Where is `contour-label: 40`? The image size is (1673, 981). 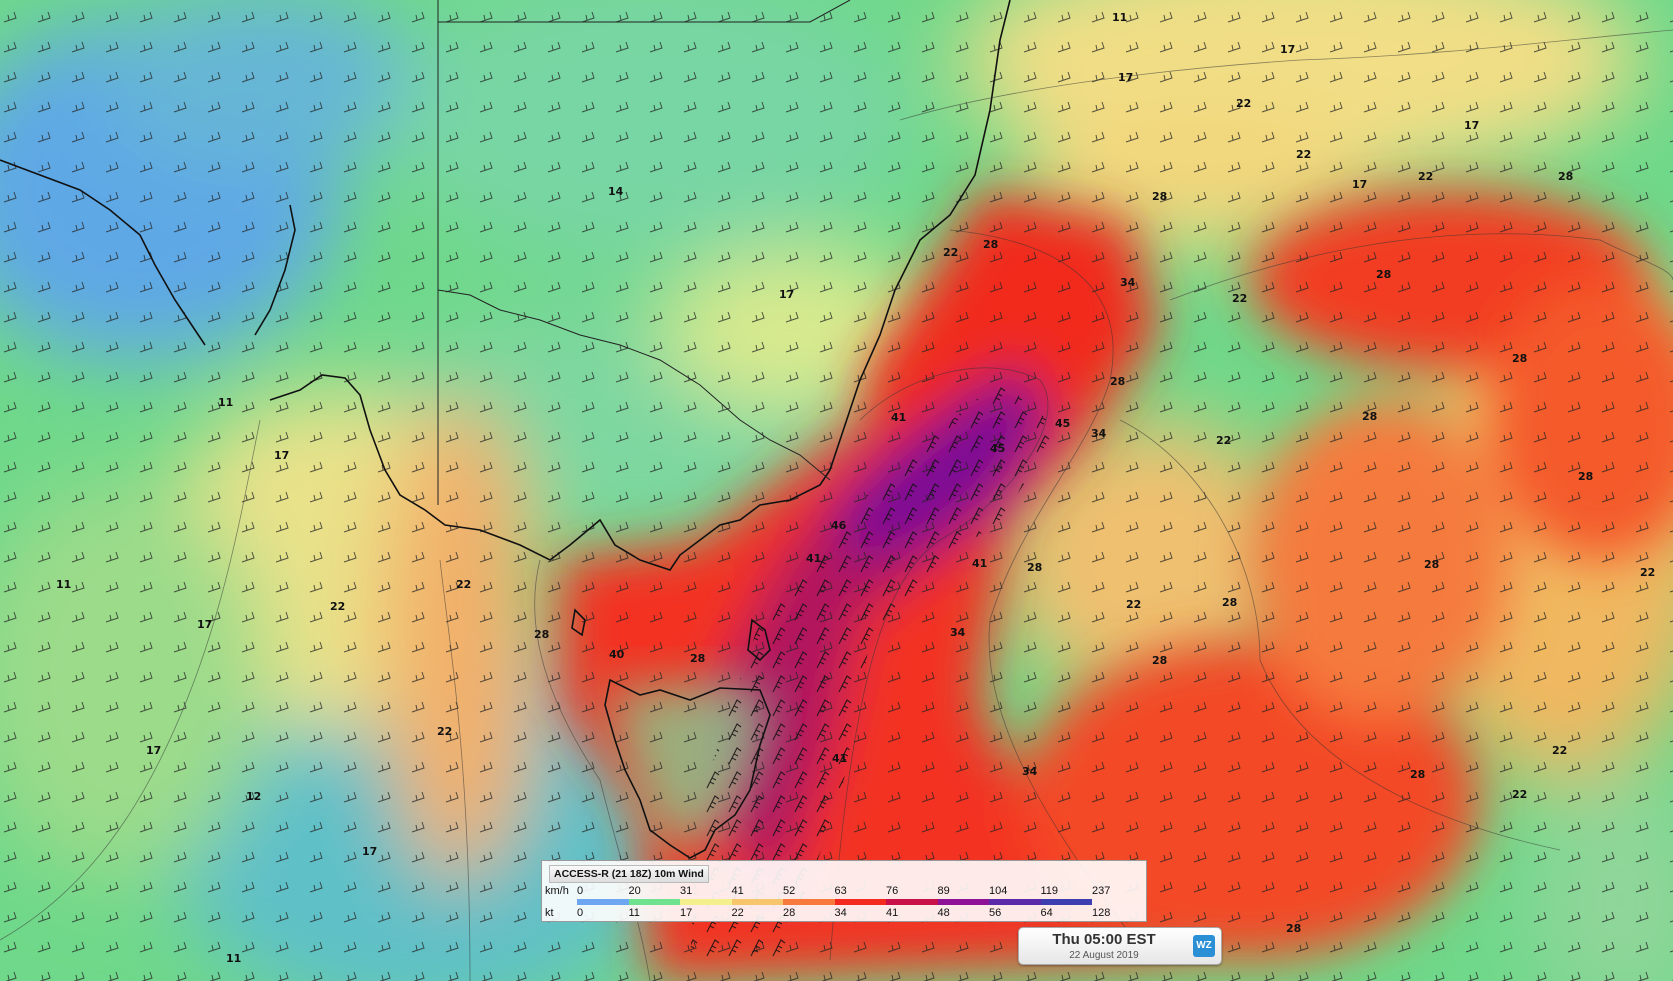
contour-label: 40 is located at coordinates (617, 654).